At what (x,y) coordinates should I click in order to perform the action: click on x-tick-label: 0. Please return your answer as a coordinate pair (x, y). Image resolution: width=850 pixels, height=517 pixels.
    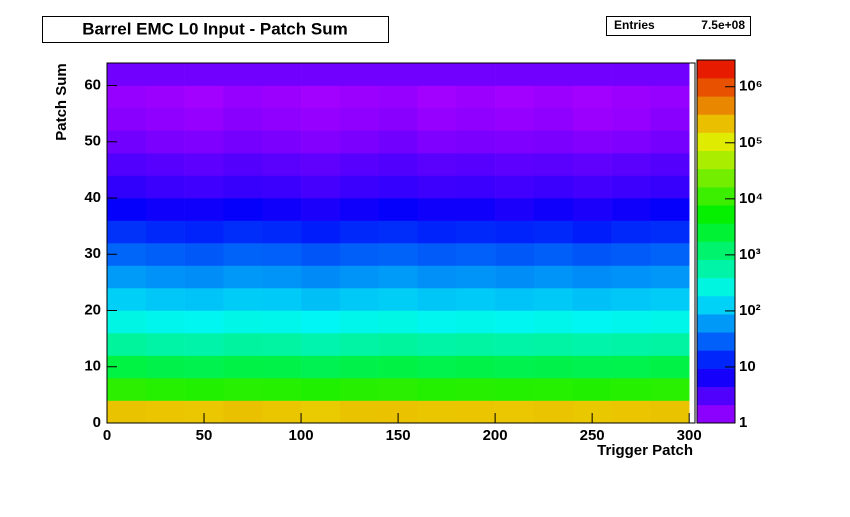
    Looking at the image, I should click on (107, 435).